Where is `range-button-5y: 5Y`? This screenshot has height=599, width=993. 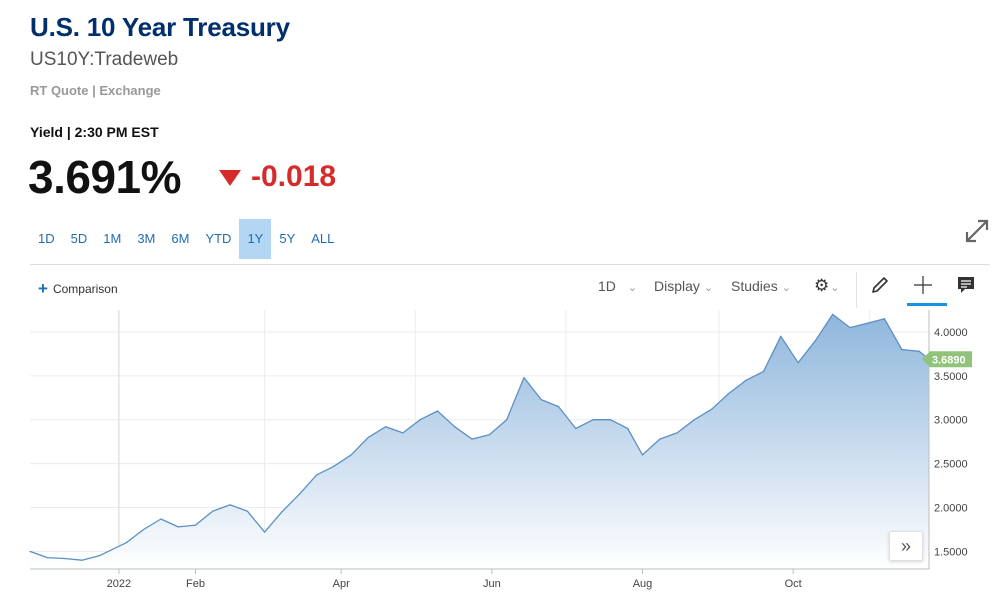 range-button-5y: 5Y is located at coordinates (287, 238).